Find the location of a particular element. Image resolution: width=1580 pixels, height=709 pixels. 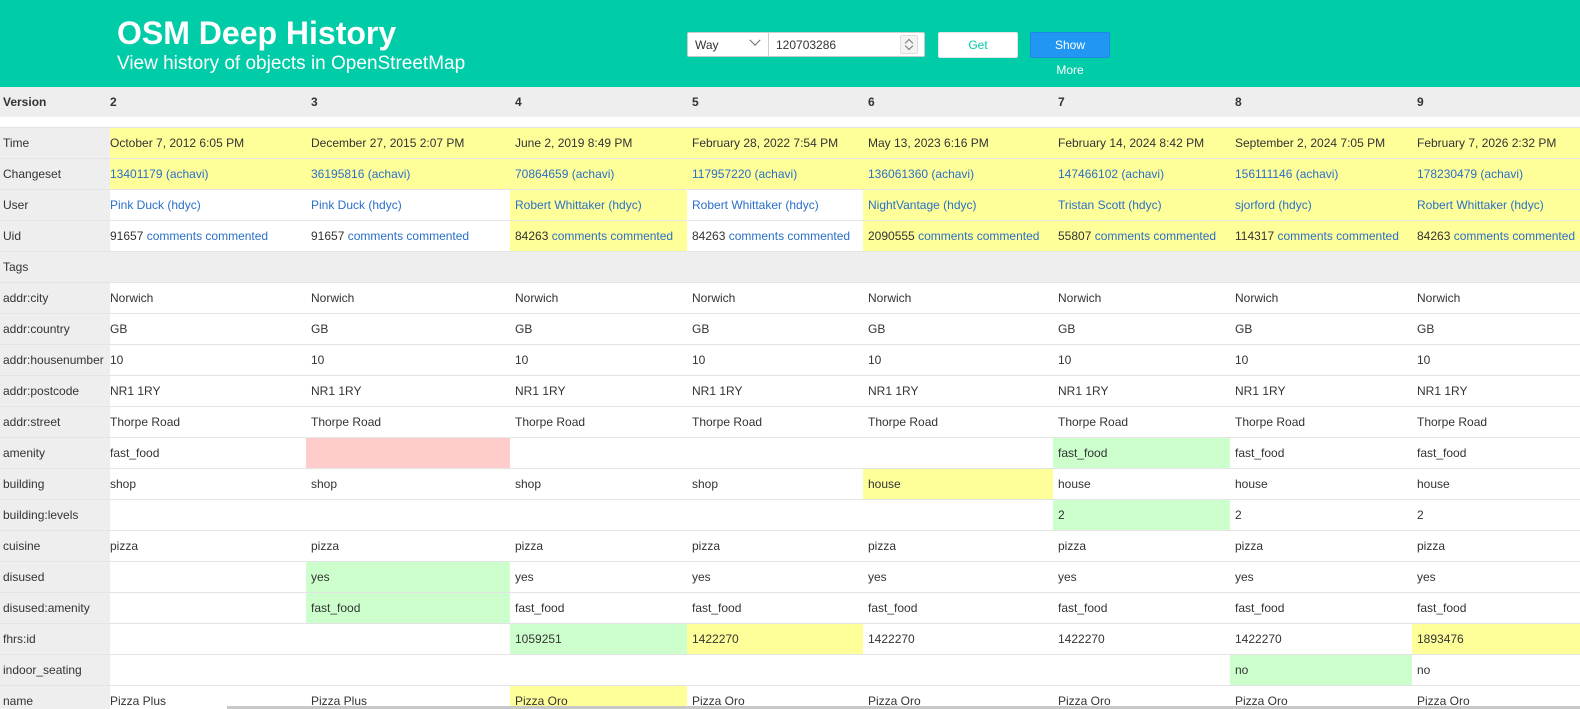

user-cell: Tristan Scott (hdyc) is located at coordinates (1141, 205).